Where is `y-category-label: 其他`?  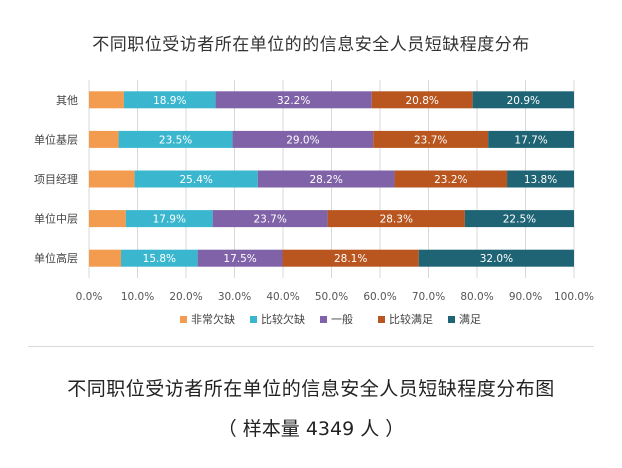 y-category-label: 其他 is located at coordinates (67, 100).